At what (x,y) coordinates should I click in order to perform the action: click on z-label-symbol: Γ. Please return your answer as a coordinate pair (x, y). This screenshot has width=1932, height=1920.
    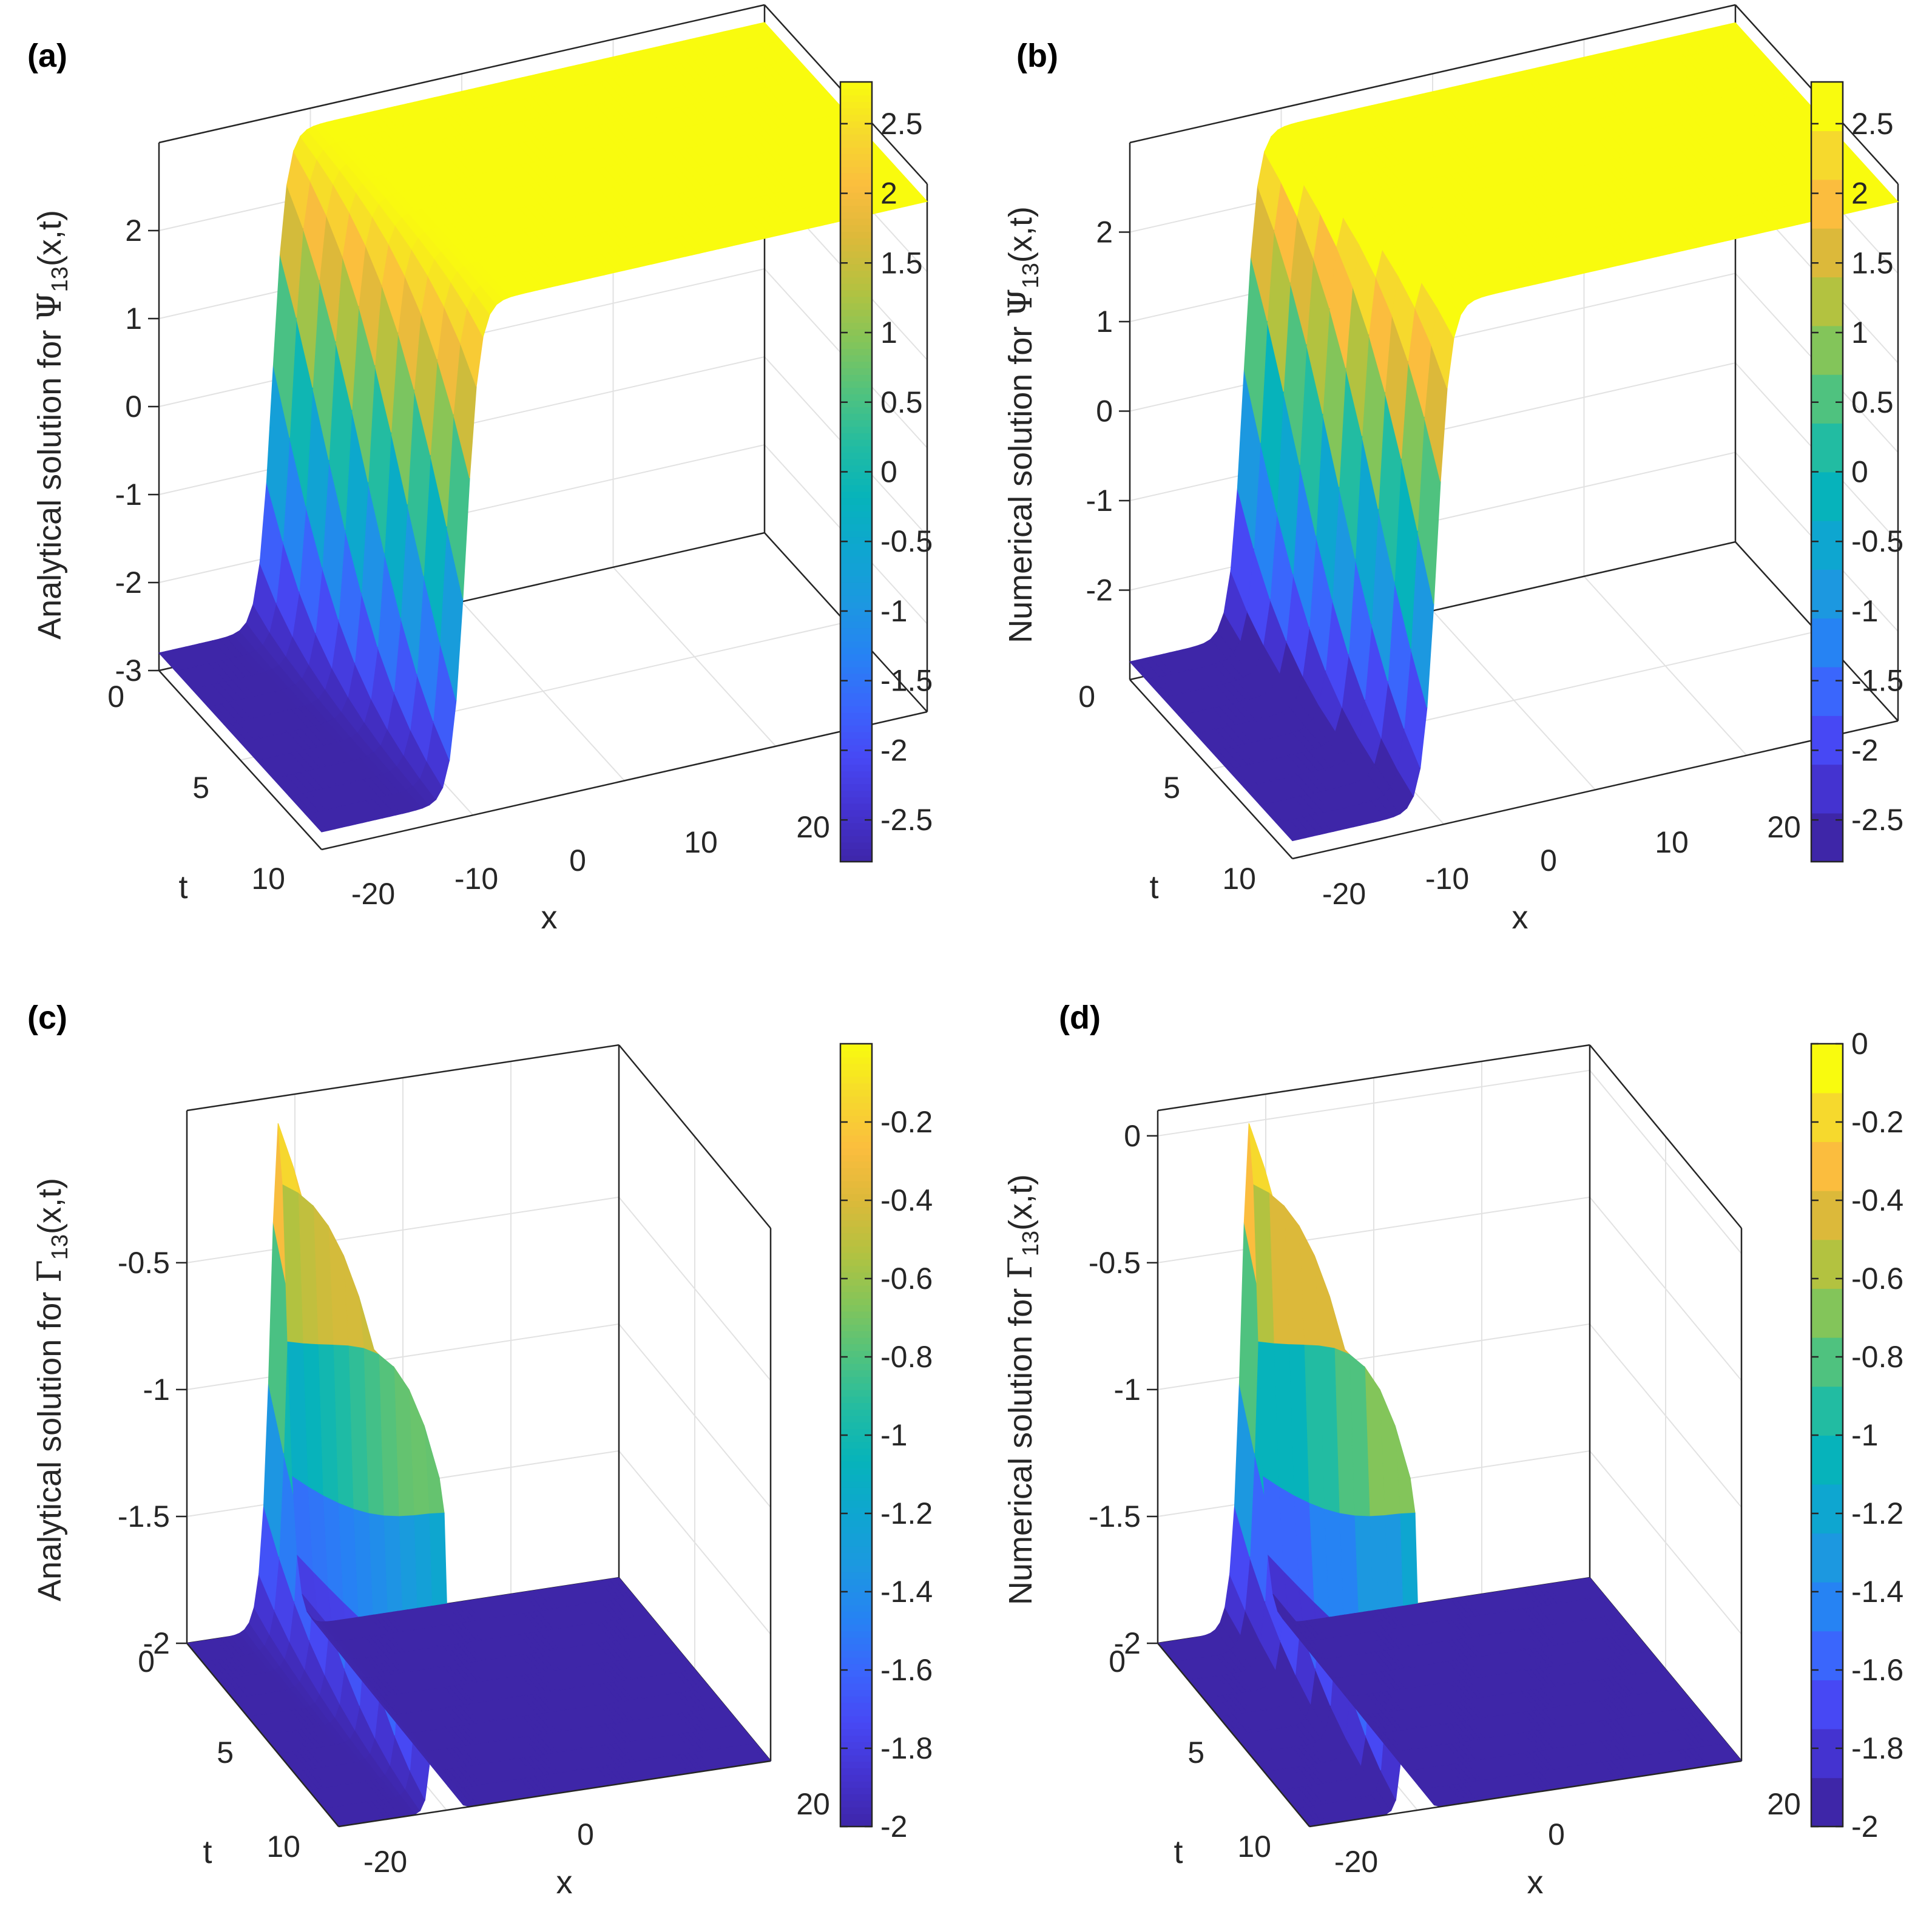
    Looking at the image, I should click on (1020, 1267).